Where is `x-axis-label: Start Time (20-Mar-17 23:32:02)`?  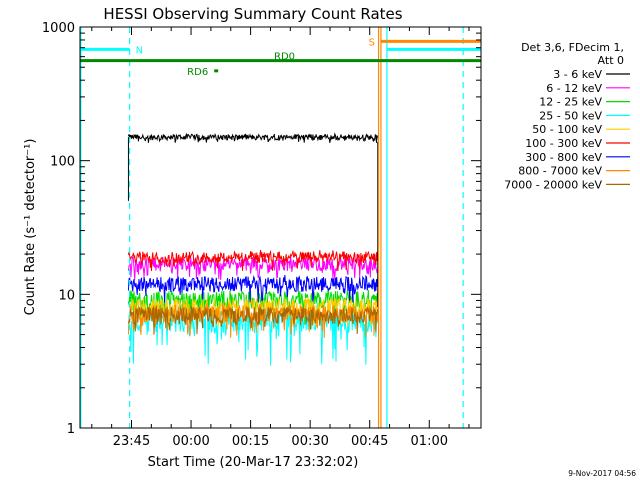 x-axis-label: Start Time (20-Mar-17 23:32:02) is located at coordinates (253, 462).